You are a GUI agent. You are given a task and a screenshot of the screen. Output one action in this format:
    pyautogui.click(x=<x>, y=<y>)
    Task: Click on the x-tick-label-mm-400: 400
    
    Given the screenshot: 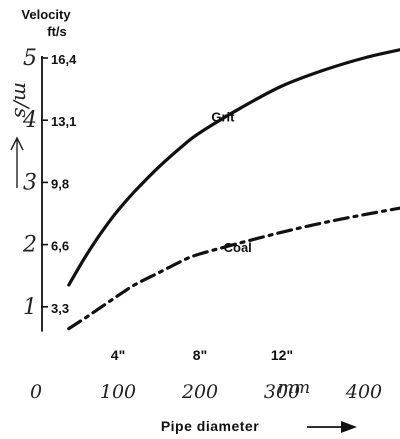 What is the action you would take?
    pyautogui.click(x=363, y=392)
    